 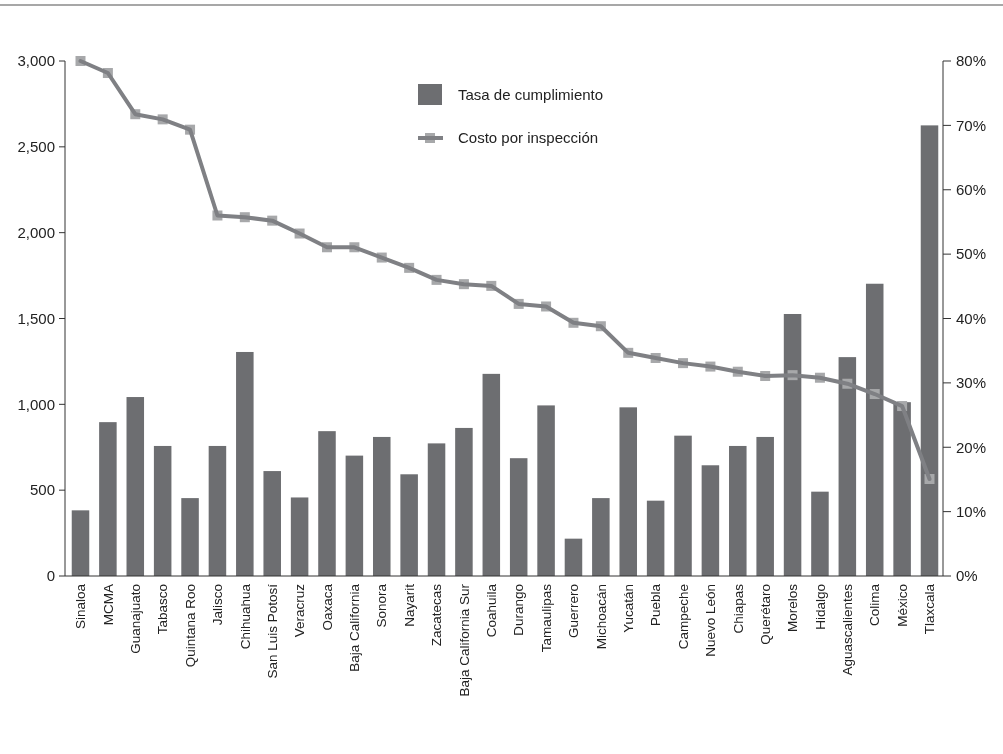 What do you see at coordinates (971, 447) in the screenshot?
I see `y2-tick-label: 20%` at bounding box center [971, 447].